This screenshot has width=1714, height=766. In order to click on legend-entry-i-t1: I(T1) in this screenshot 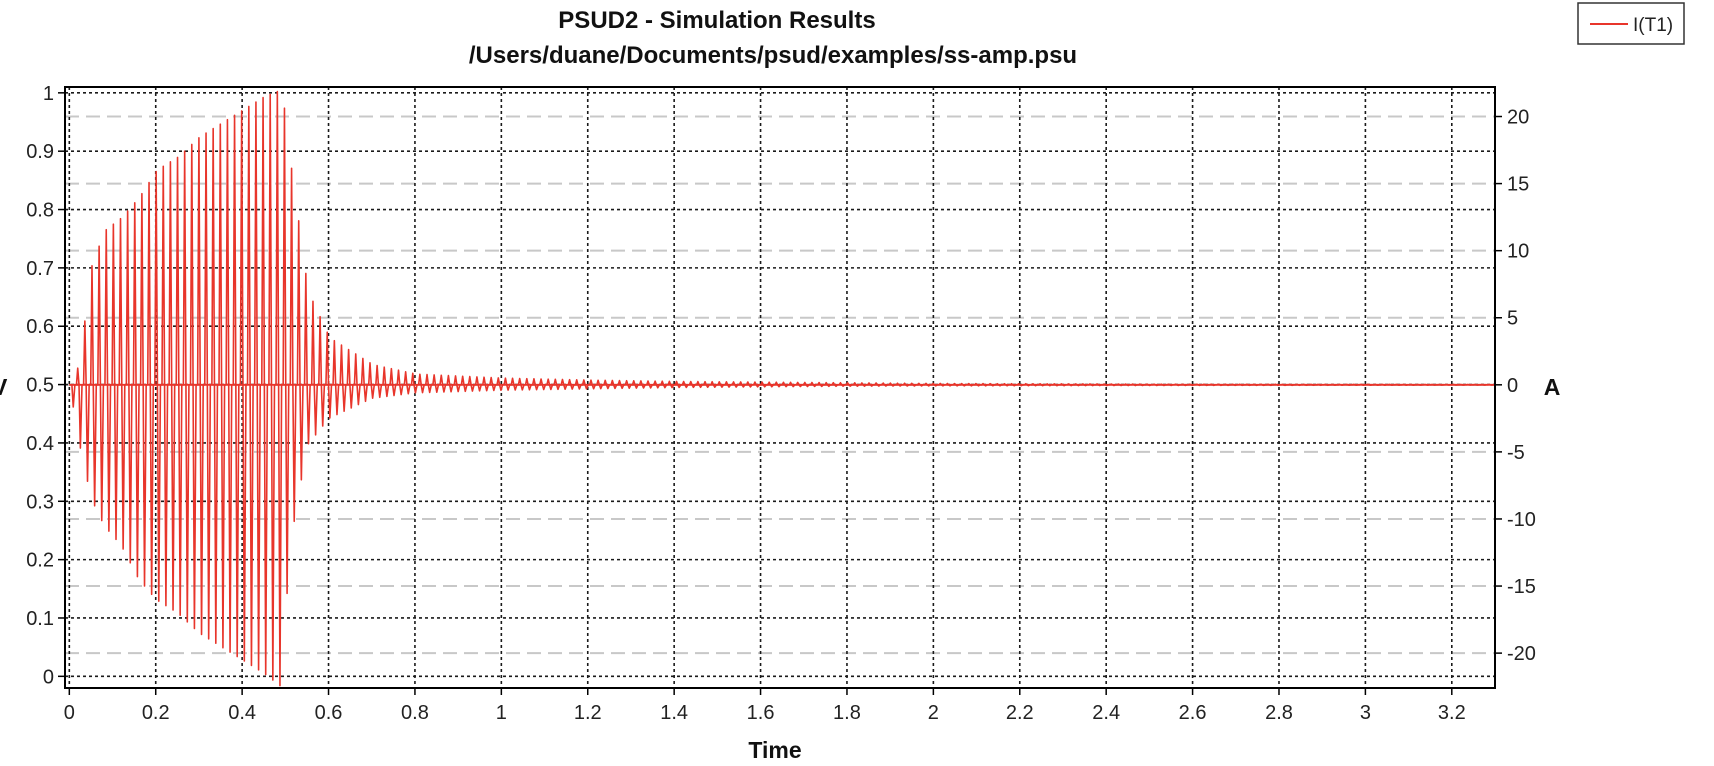, I will do `click(1653, 25)`.